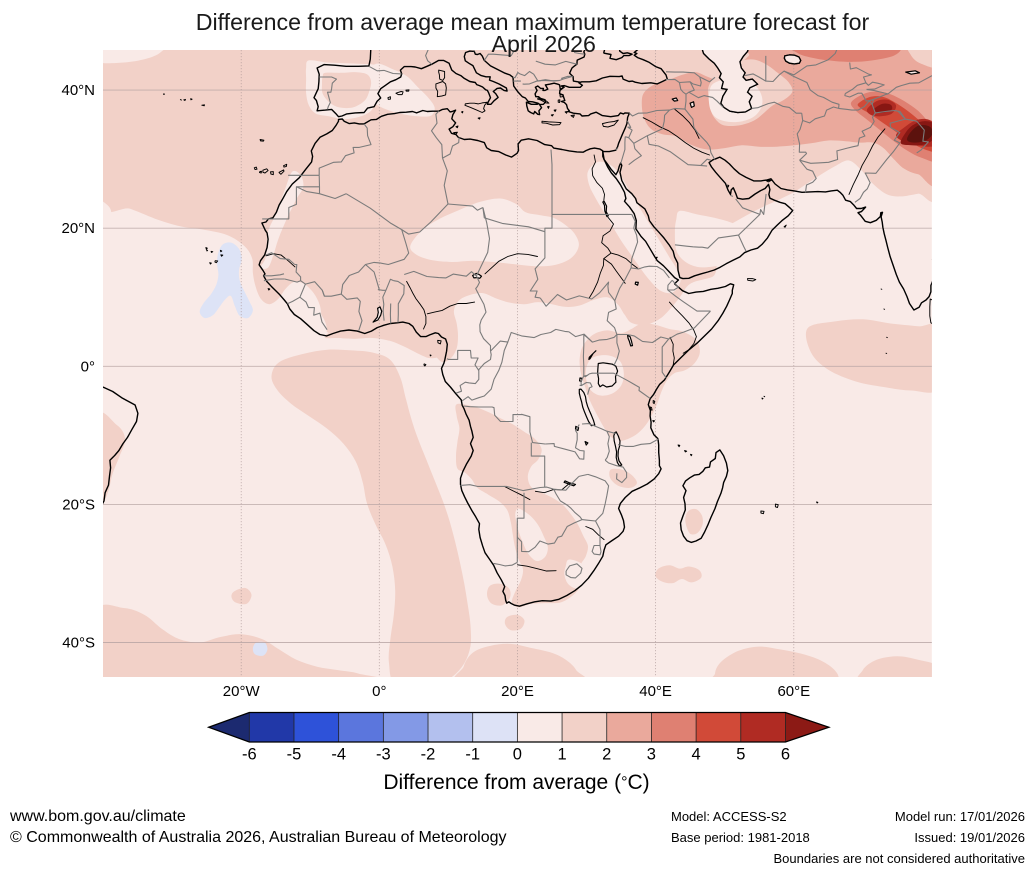  I want to click on svg-text: www.bom.gov.au/climate, so click(97, 816).